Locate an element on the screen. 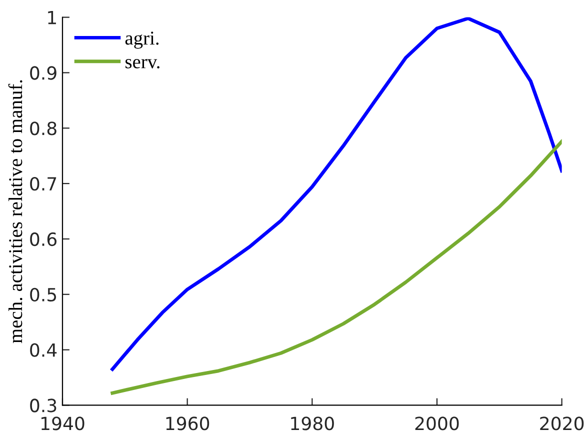 This screenshot has width=584, height=432. y-tick-label: 0.3 is located at coordinates (43, 405).